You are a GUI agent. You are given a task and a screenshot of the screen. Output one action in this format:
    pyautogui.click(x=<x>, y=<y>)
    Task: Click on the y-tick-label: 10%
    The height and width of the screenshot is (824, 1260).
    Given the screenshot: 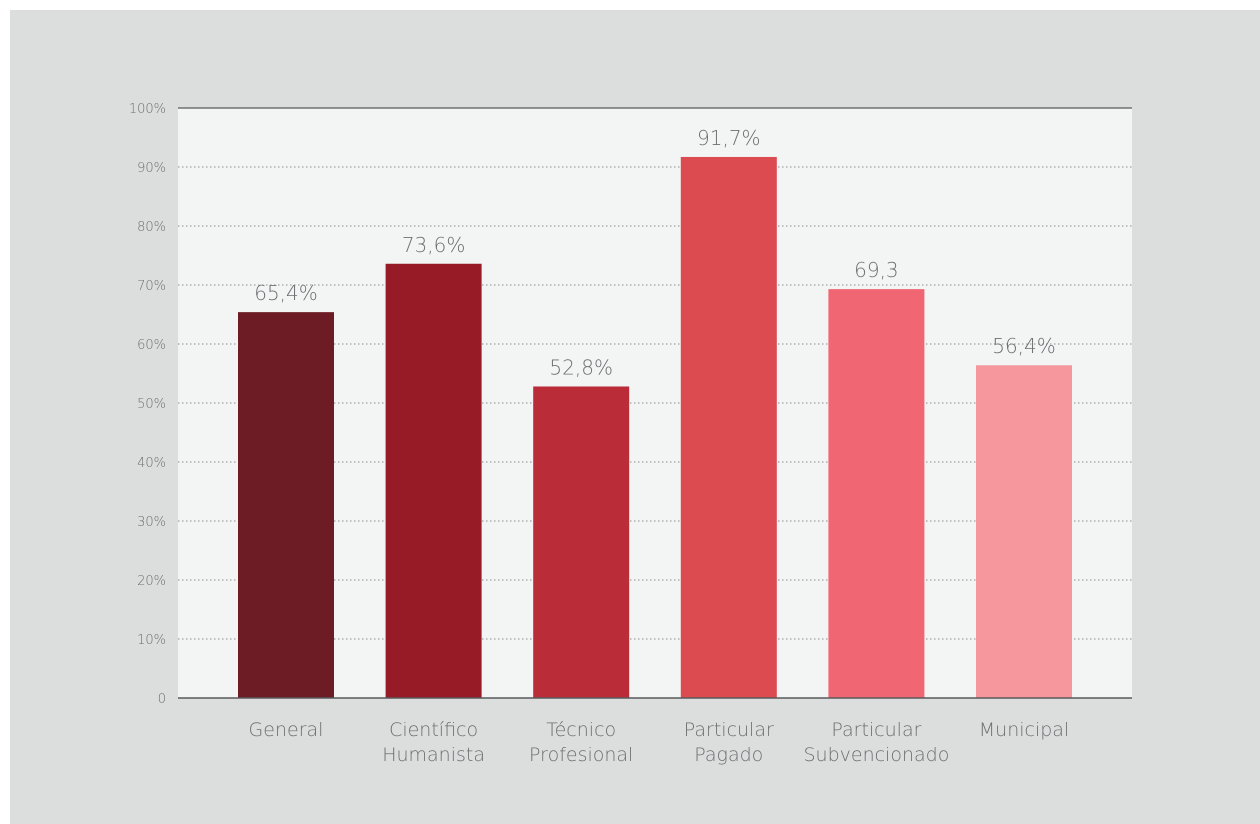 What is the action you would take?
    pyautogui.click(x=151, y=640)
    